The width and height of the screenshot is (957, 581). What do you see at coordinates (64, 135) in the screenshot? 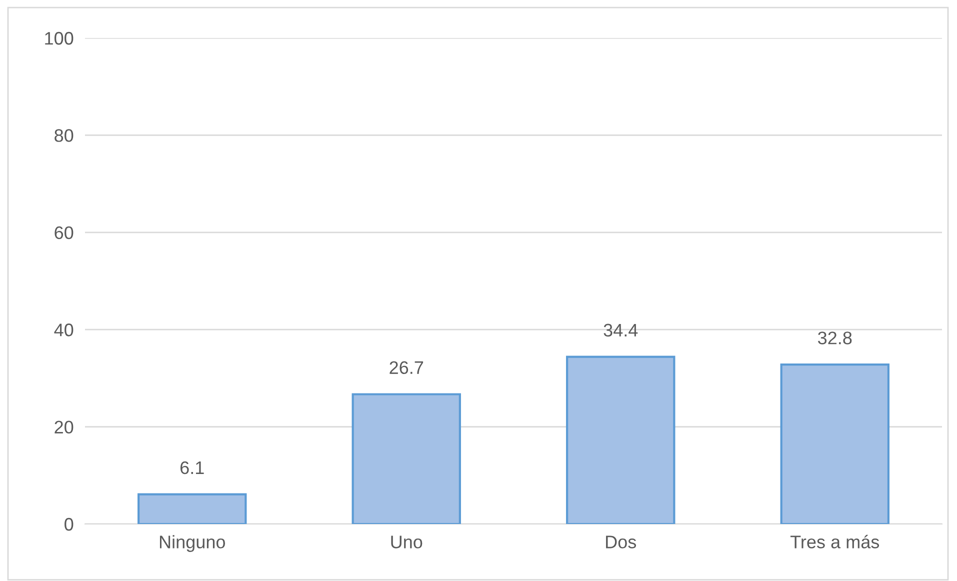
I see `y-tick-label: 80` at bounding box center [64, 135].